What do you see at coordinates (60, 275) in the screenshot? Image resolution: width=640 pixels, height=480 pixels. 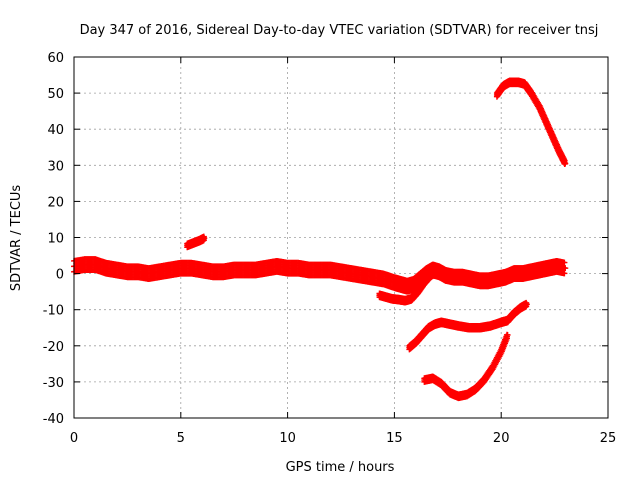 I see `y-tick-label: 0` at bounding box center [60, 275].